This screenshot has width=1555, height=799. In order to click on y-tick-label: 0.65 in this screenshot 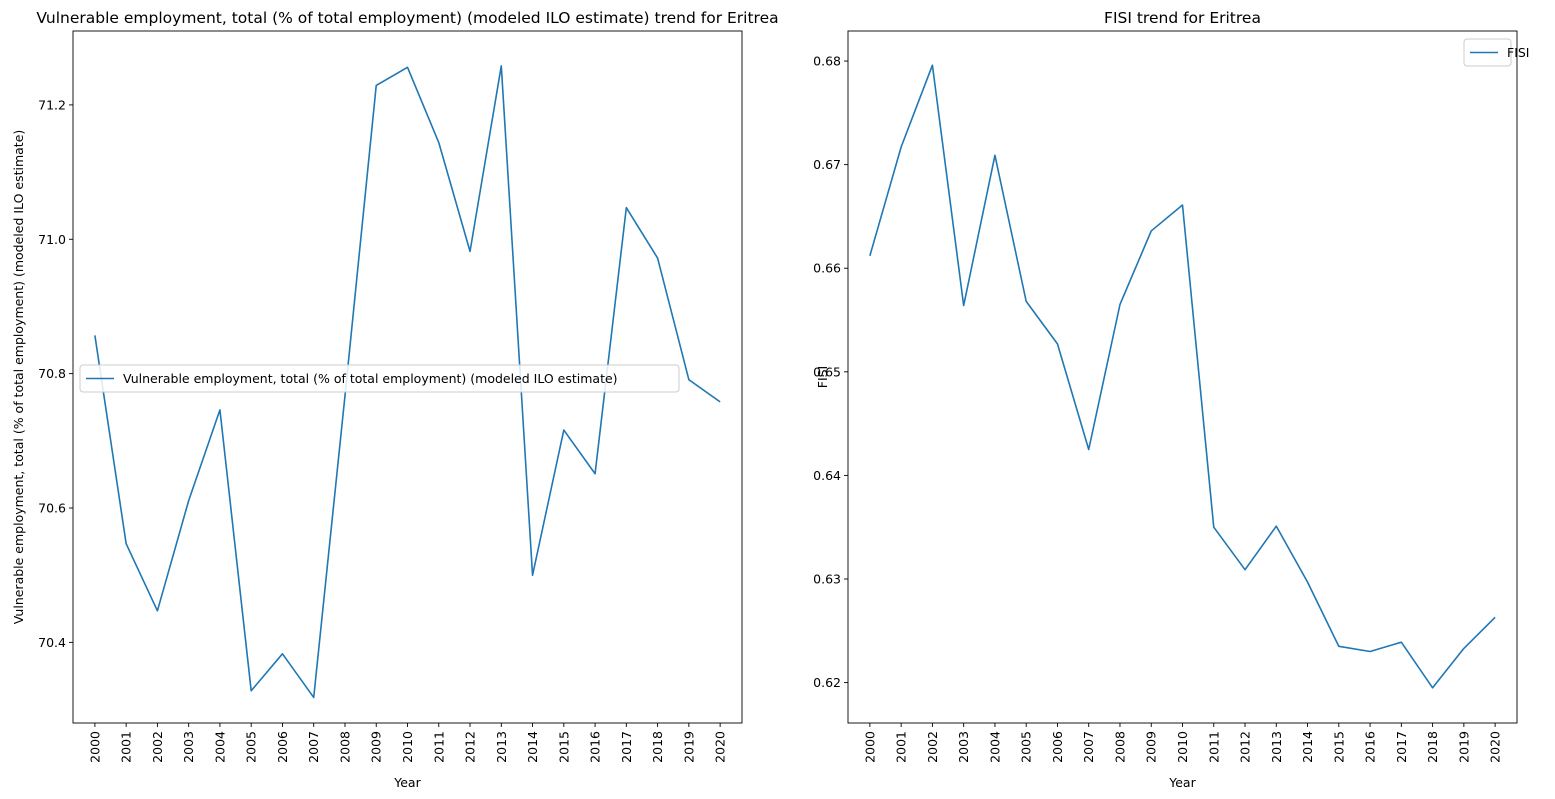, I will do `click(827, 371)`.